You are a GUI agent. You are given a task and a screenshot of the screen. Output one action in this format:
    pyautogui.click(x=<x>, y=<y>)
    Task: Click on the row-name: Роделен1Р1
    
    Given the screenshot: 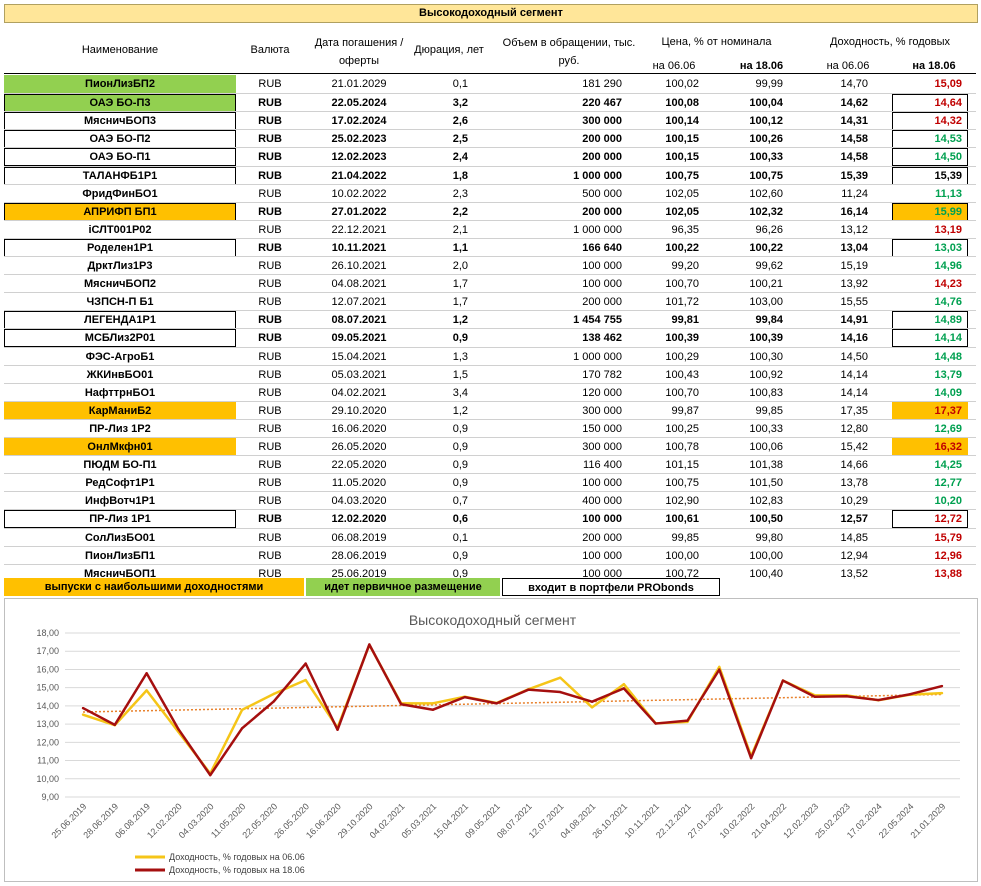 What is the action you would take?
    pyautogui.click(x=120, y=247)
    